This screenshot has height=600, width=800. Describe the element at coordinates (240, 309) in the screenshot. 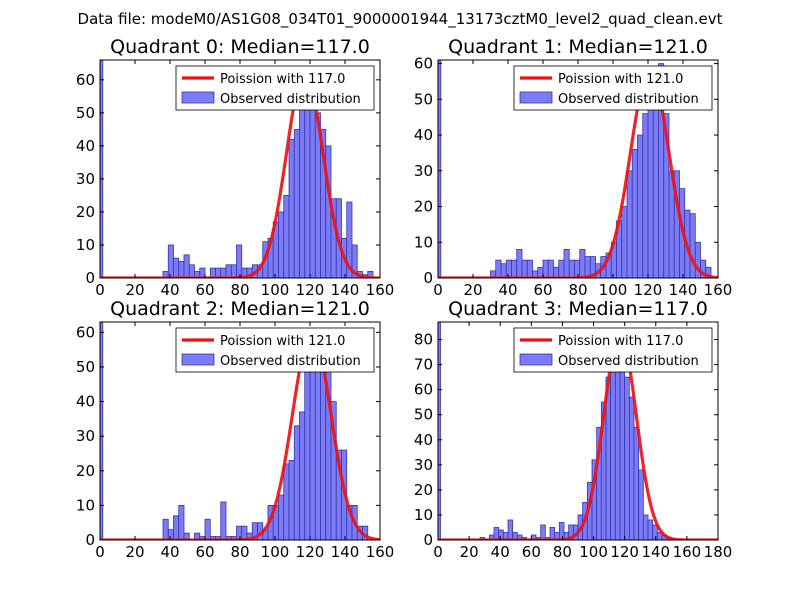

I see `panel-title: Quadrant 2: Median=121.0` at that location.